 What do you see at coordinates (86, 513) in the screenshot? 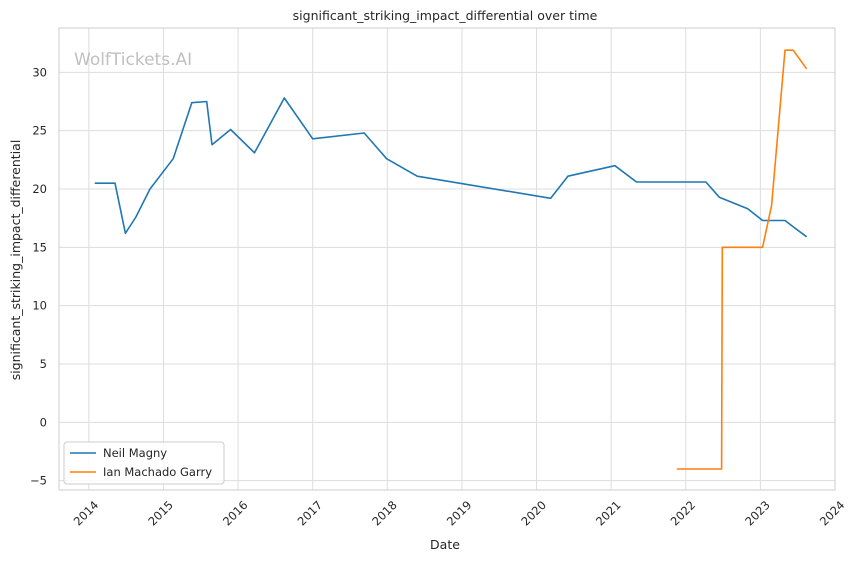
I see `x-tick-label: 2014` at bounding box center [86, 513].